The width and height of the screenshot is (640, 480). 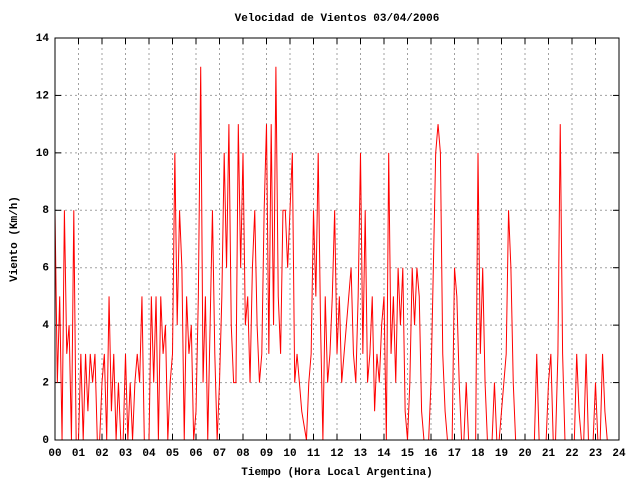 What do you see at coordinates (361, 454) in the screenshot?
I see `x-tick-label: 13` at bounding box center [361, 454].